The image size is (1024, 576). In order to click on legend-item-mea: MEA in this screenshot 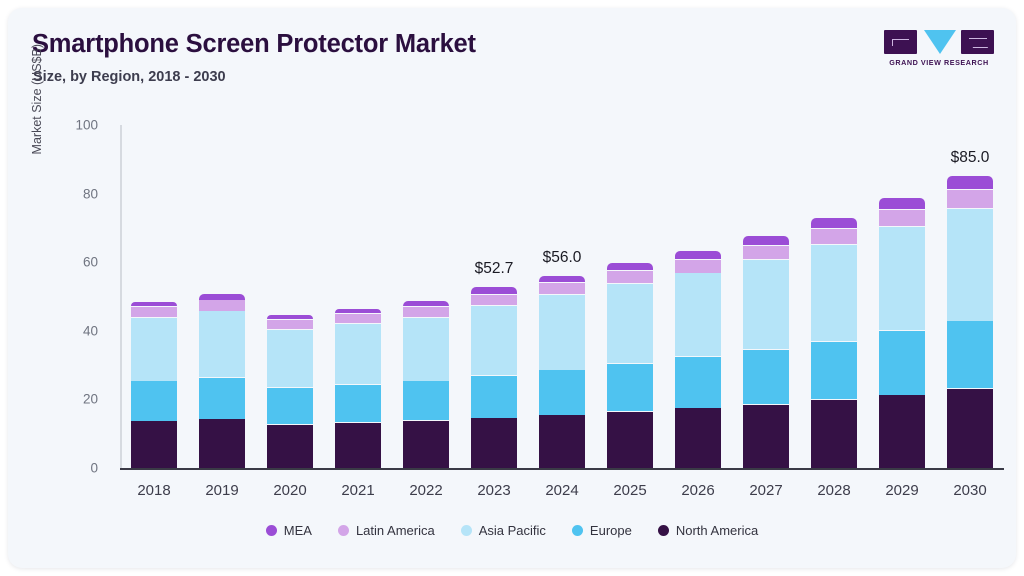, I will do `click(288, 530)`.